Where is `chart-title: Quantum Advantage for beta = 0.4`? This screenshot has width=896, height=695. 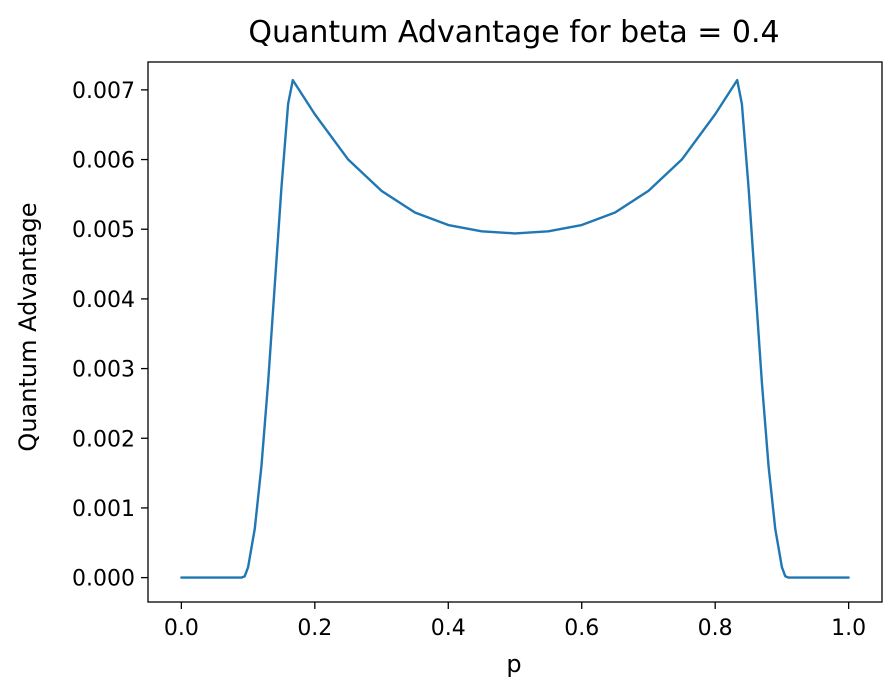 chart-title: Quantum Advantage for beta = 0.4 is located at coordinates (513, 32).